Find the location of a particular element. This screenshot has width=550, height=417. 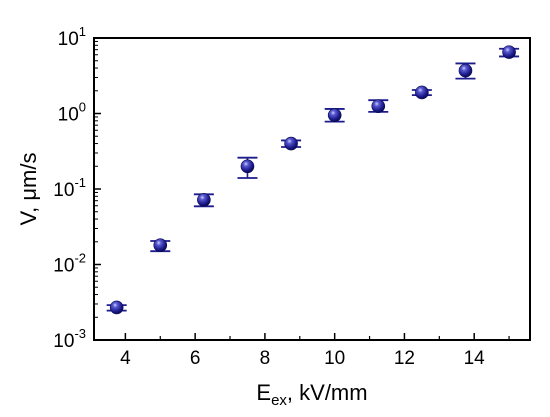

x-tick-labels: 4 6 8 10 12 14 is located at coordinates (302, 358).